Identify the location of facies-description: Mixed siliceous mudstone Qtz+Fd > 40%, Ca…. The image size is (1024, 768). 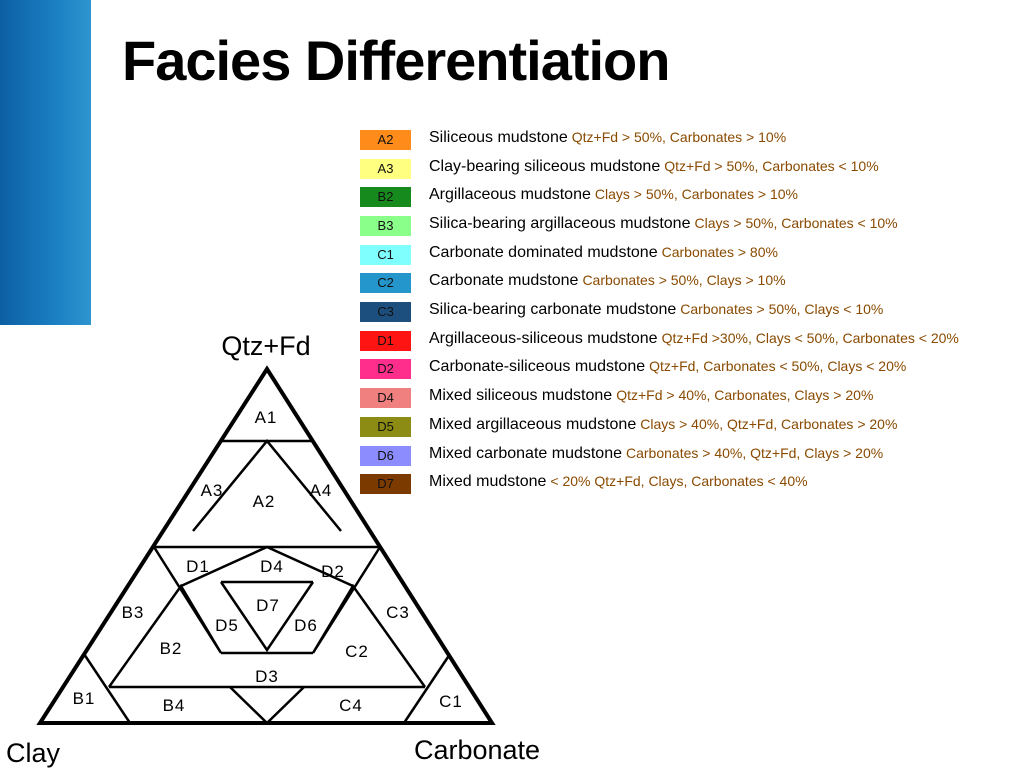
(651, 396).